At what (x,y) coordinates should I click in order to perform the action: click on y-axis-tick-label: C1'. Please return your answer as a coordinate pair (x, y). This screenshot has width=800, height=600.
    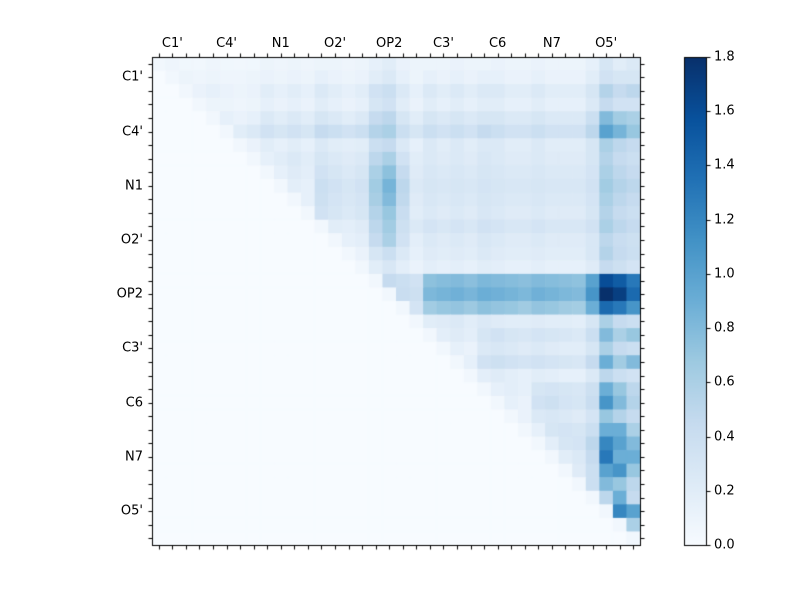
    Looking at the image, I should click on (132, 77).